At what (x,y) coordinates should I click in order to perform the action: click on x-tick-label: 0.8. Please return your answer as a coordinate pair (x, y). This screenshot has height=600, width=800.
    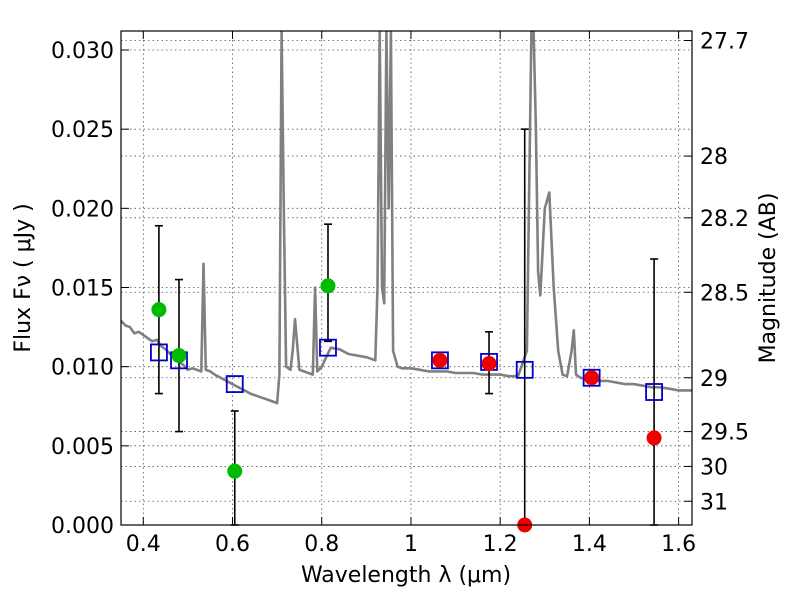
    Looking at the image, I should click on (321, 544).